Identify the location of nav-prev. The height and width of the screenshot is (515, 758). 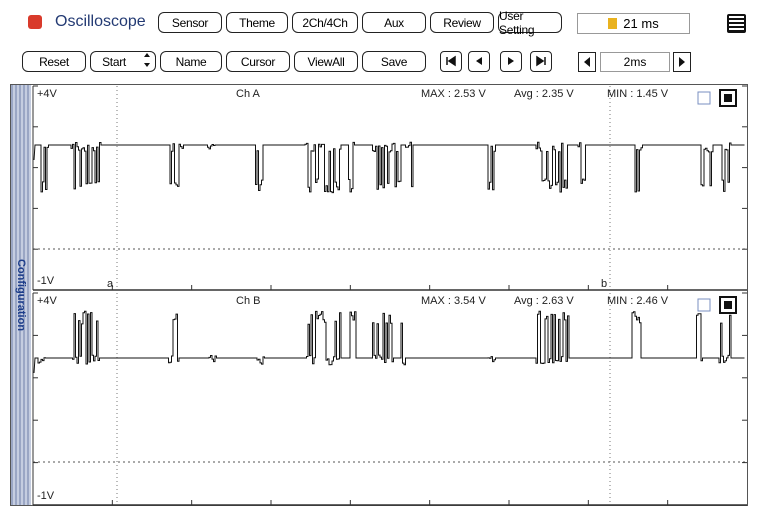
(479, 61).